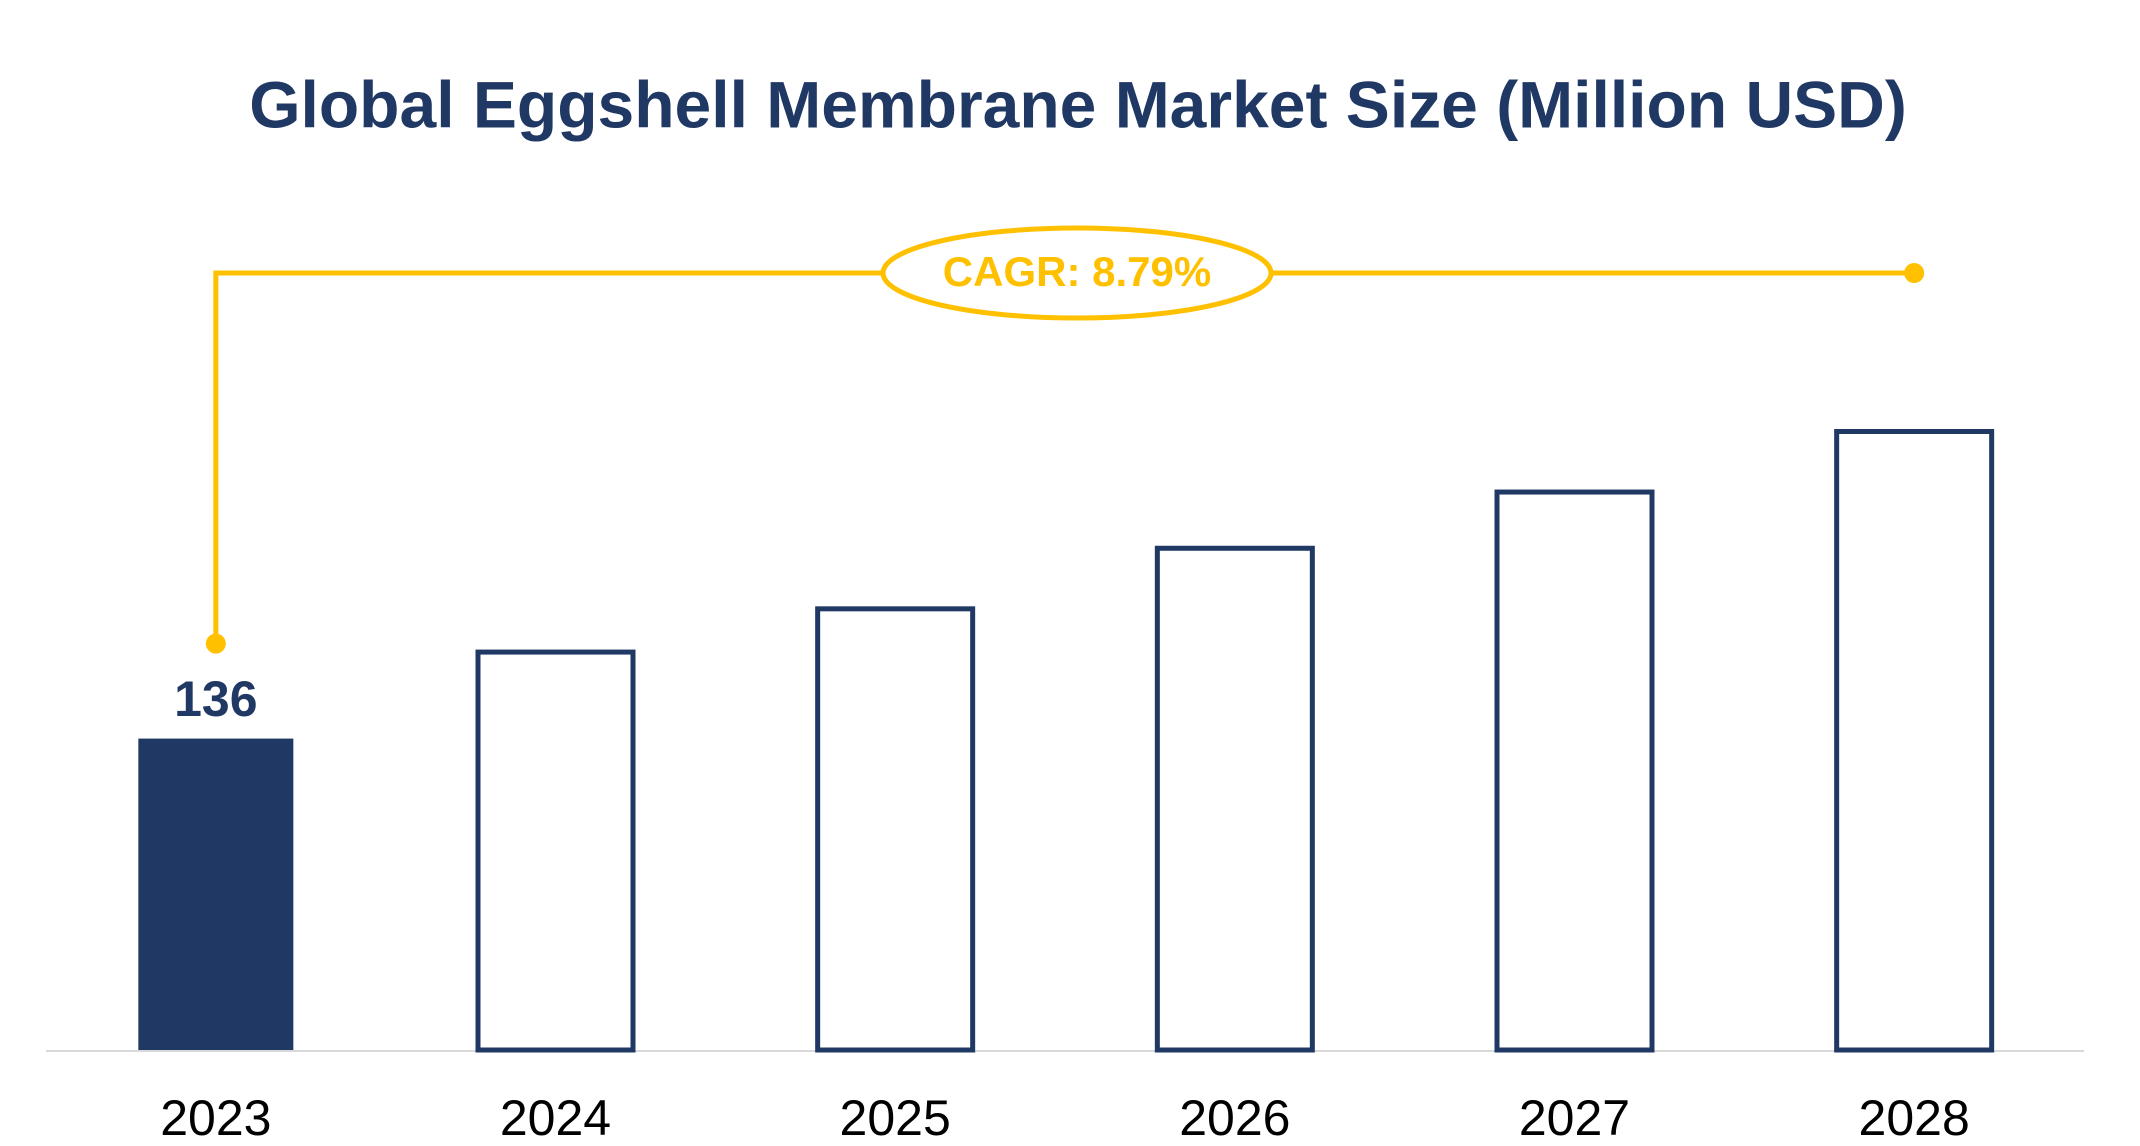 The width and height of the screenshot is (2140, 1146). Describe the element at coordinates (215, 1118) in the screenshot. I see `x-tick-label: 2023` at that location.